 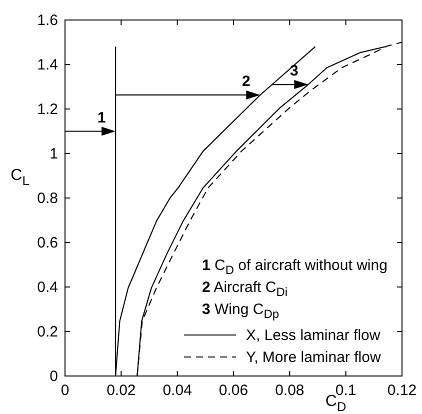 I want to click on legend-label: Y, More laminar flow, so click(x=313, y=357).